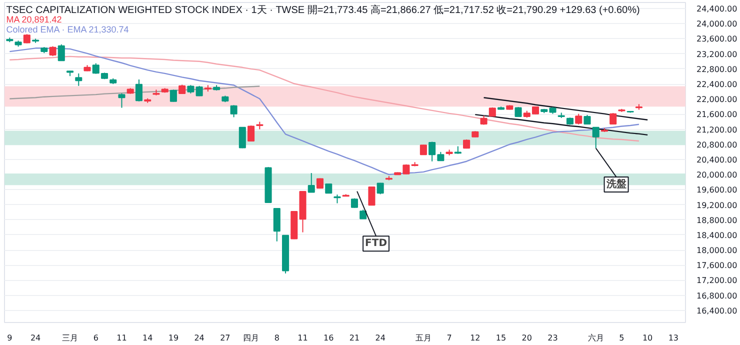  What do you see at coordinates (717, 295) in the screenshot?
I see `y-tick-label: 16,800.00` at bounding box center [717, 295].